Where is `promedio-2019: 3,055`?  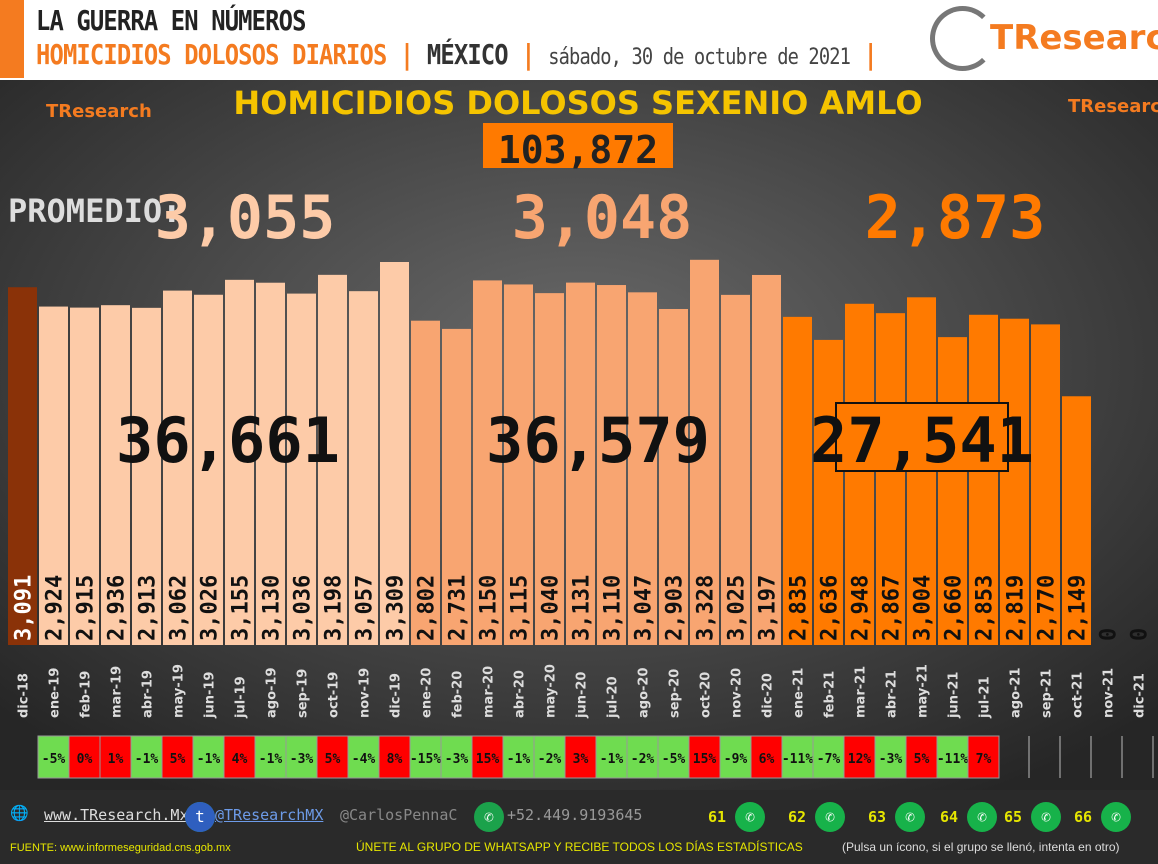 promedio-2019: 3,055 is located at coordinates (245, 218).